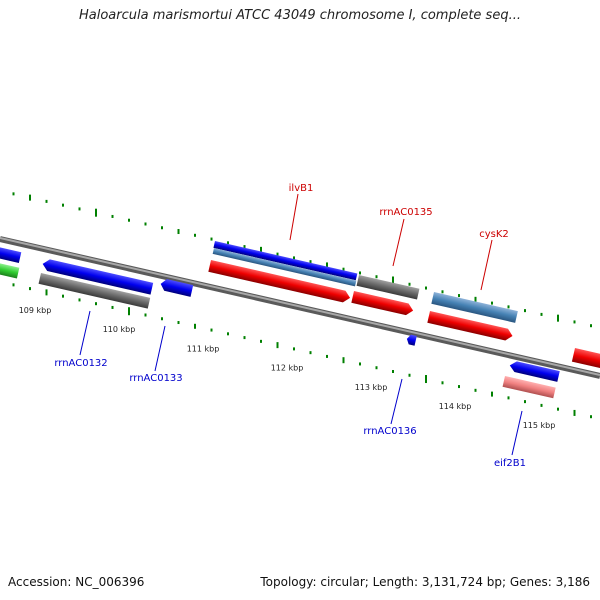 The height and width of the screenshot is (600, 600). What do you see at coordinates (10, 270) in the screenshot?
I see `feature-green-left-edge` at bounding box center [10, 270].